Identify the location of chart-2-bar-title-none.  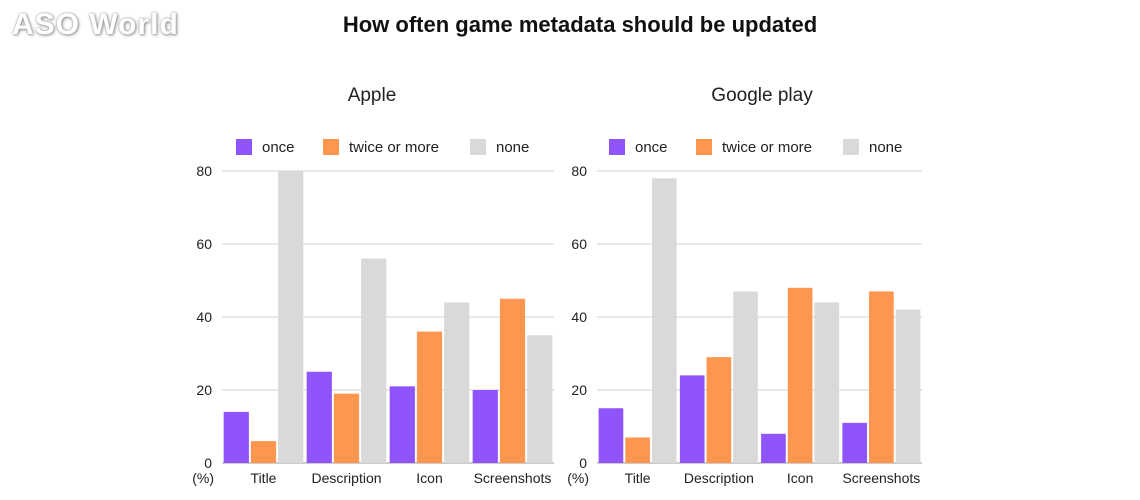
(664, 321).